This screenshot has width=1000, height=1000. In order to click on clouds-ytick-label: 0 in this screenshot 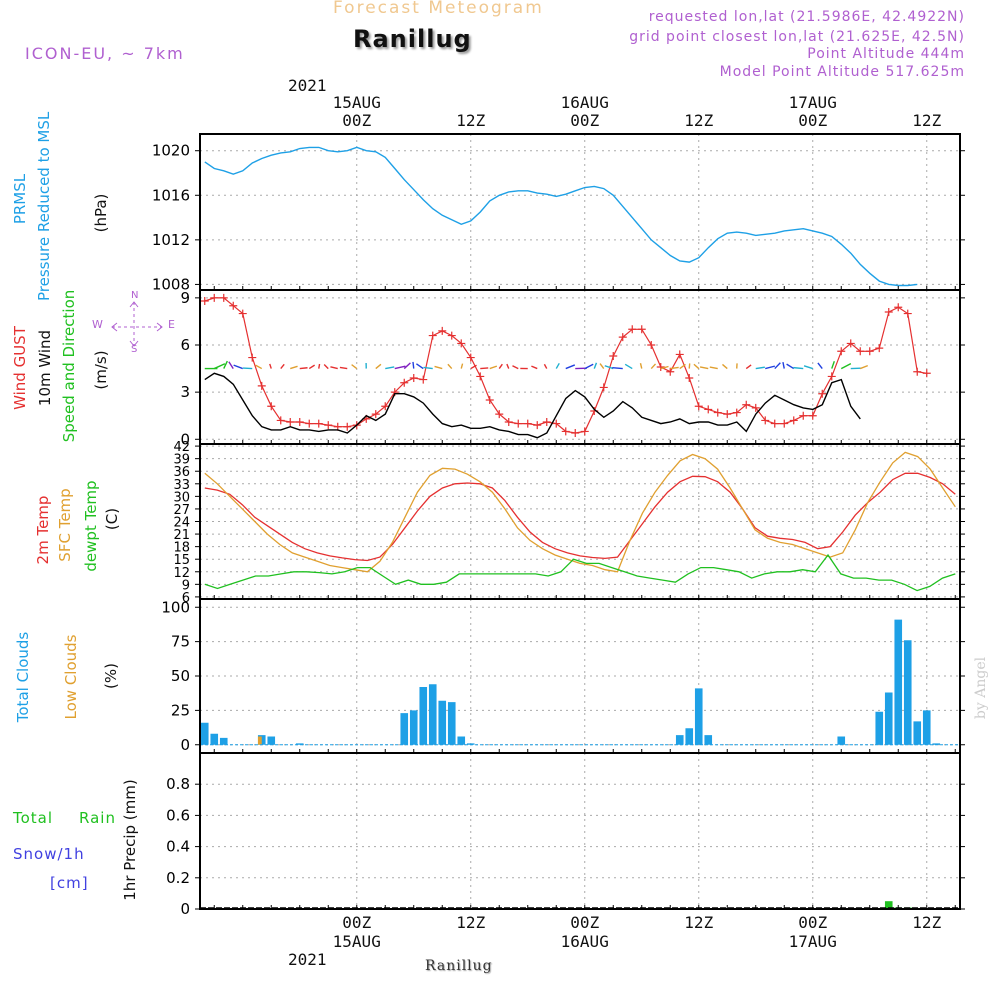, I will do `click(185, 745)`.